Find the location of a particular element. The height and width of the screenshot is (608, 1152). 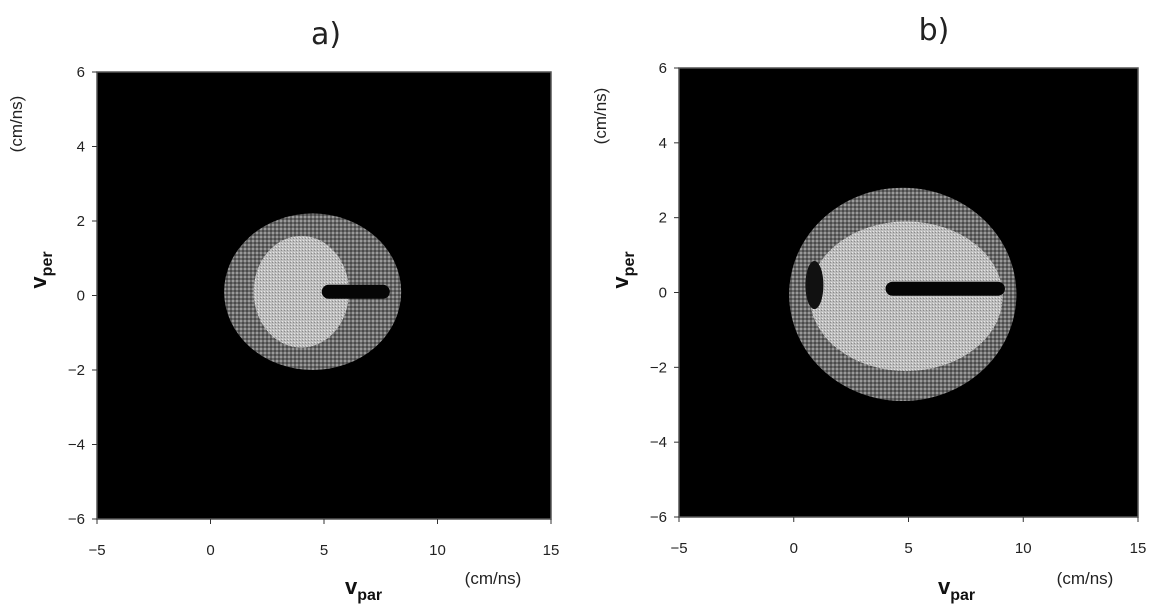

panel-a-y-ticks: 6 4 2 0 −2 −4 −6 is located at coordinates (82, 296).